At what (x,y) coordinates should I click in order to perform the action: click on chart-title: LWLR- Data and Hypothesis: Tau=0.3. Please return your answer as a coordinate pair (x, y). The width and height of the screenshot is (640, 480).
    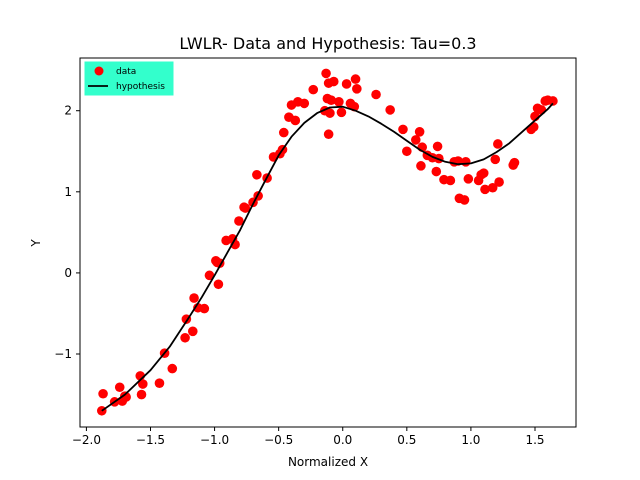
    Looking at the image, I should click on (327, 43).